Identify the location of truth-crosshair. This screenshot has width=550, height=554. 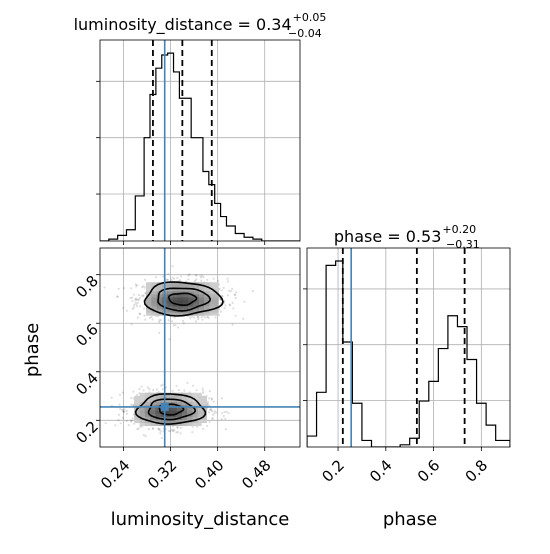
(200, 347).